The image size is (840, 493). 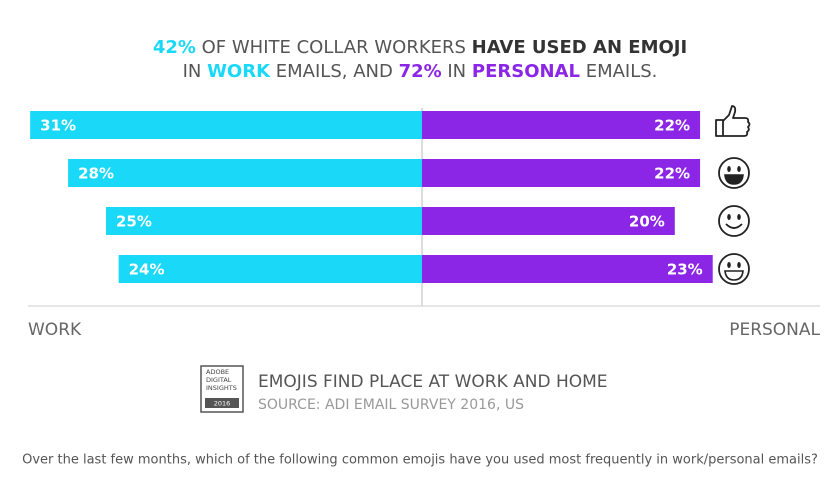 What do you see at coordinates (774, 330) in the screenshot?
I see `side-label: PERSONAL` at bounding box center [774, 330].